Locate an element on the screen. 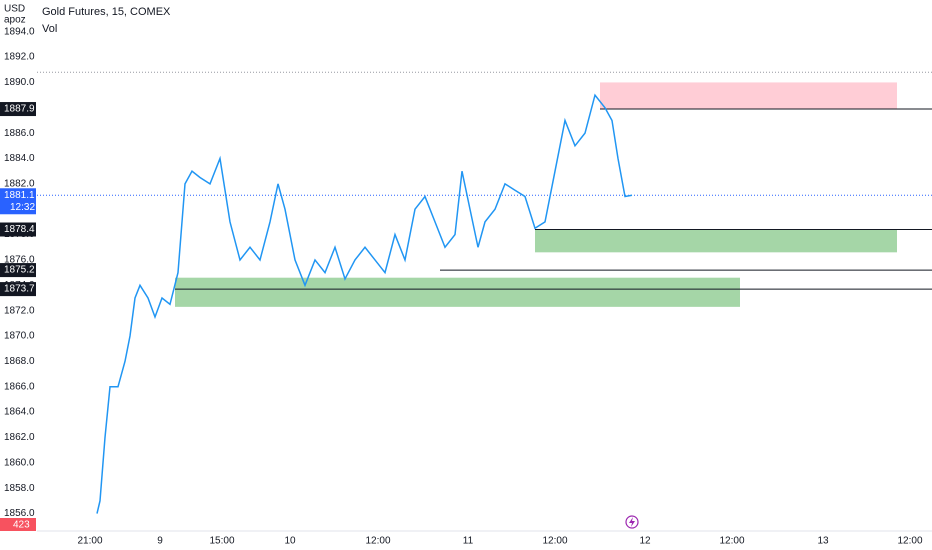 This screenshot has height=550, width=932. x-tick-label: 15:00 is located at coordinates (221, 541).